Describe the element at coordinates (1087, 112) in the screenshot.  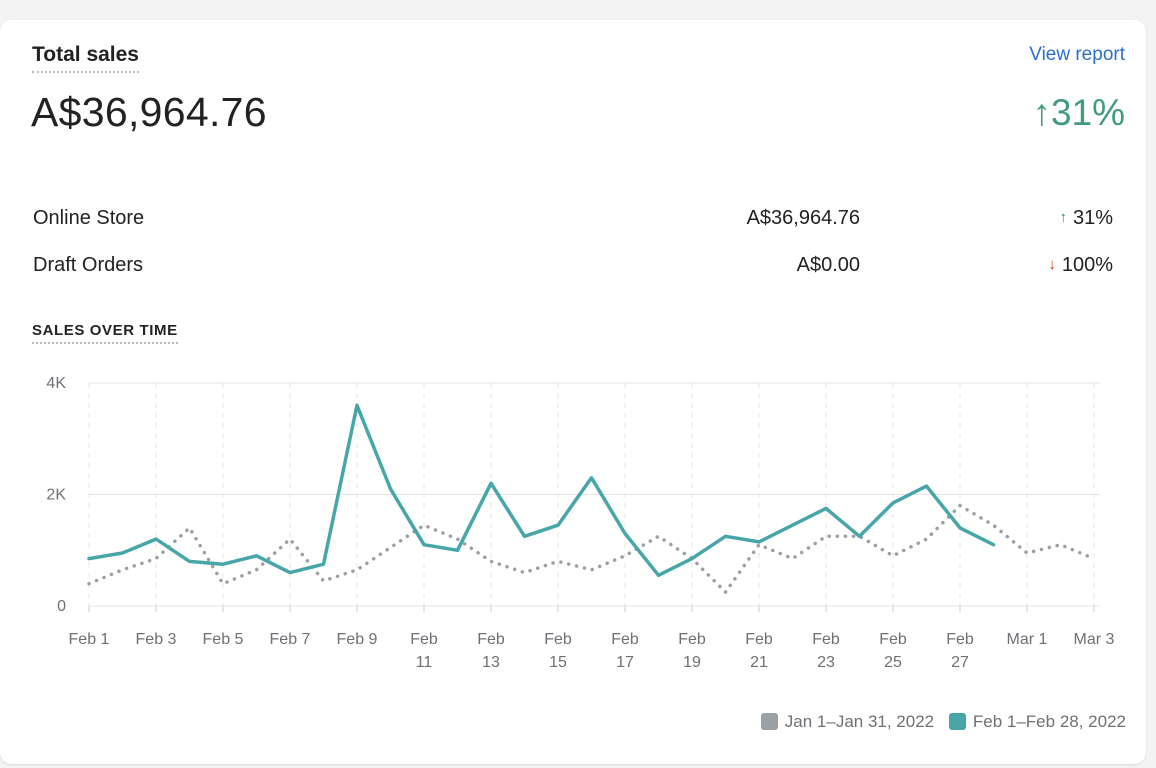
I see `total-change-value: 31%` at that location.